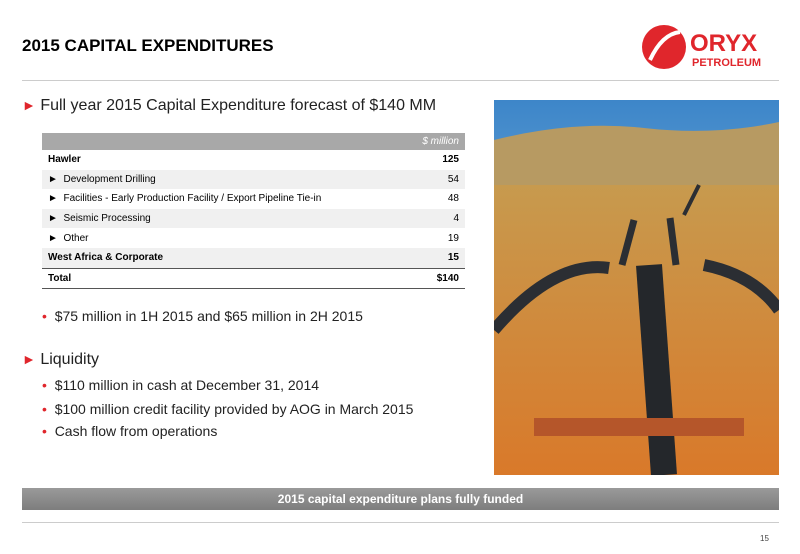  What do you see at coordinates (253, 238) in the screenshot?
I see `row: ► Other 19` at bounding box center [253, 238].